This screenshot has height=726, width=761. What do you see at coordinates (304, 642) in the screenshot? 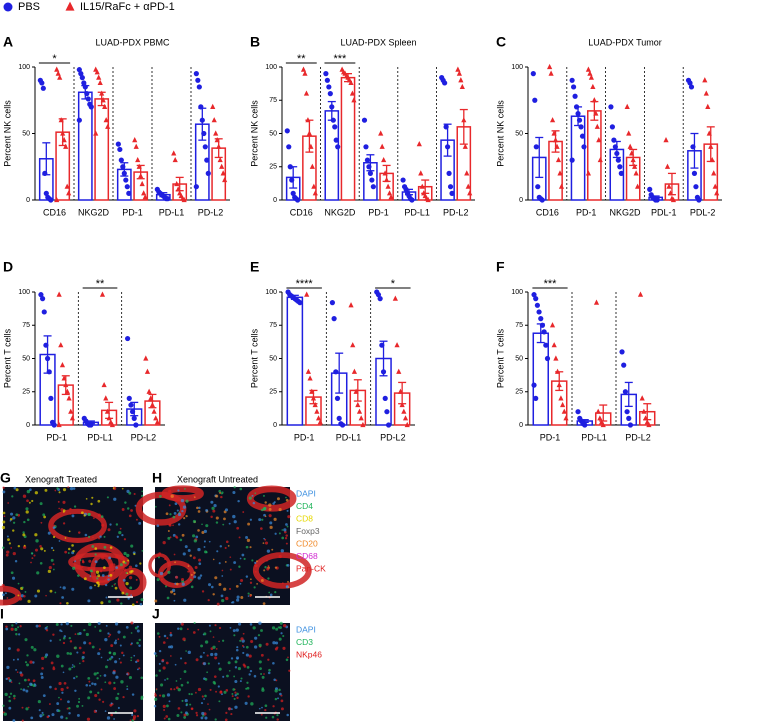
I see `channel-label: CD3` at bounding box center [304, 642].